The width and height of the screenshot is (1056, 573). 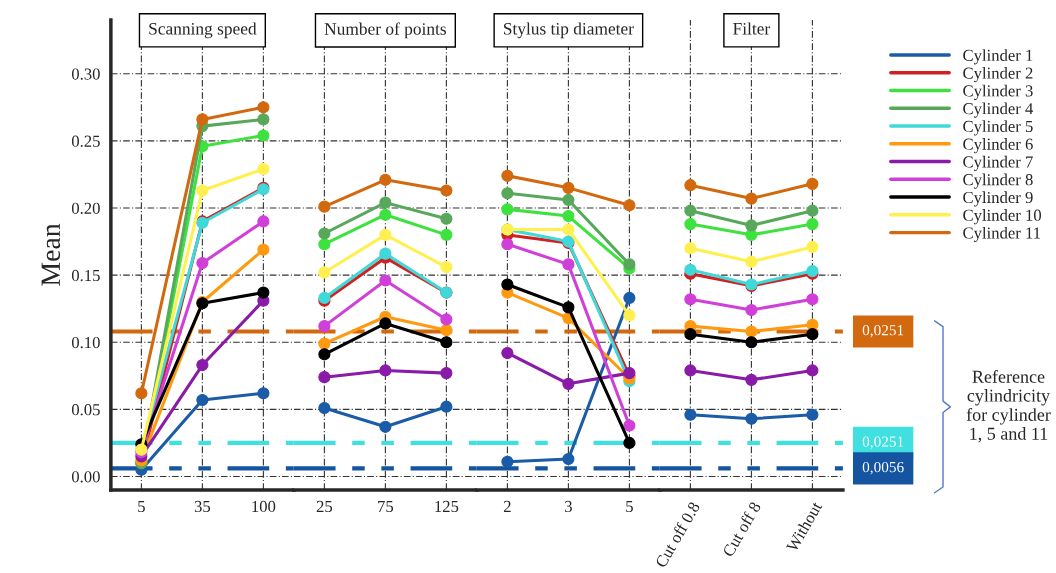 What do you see at coordinates (85, 208) in the screenshot?
I see `y-tick-label: 0.20` at bounding box center [85, 208].